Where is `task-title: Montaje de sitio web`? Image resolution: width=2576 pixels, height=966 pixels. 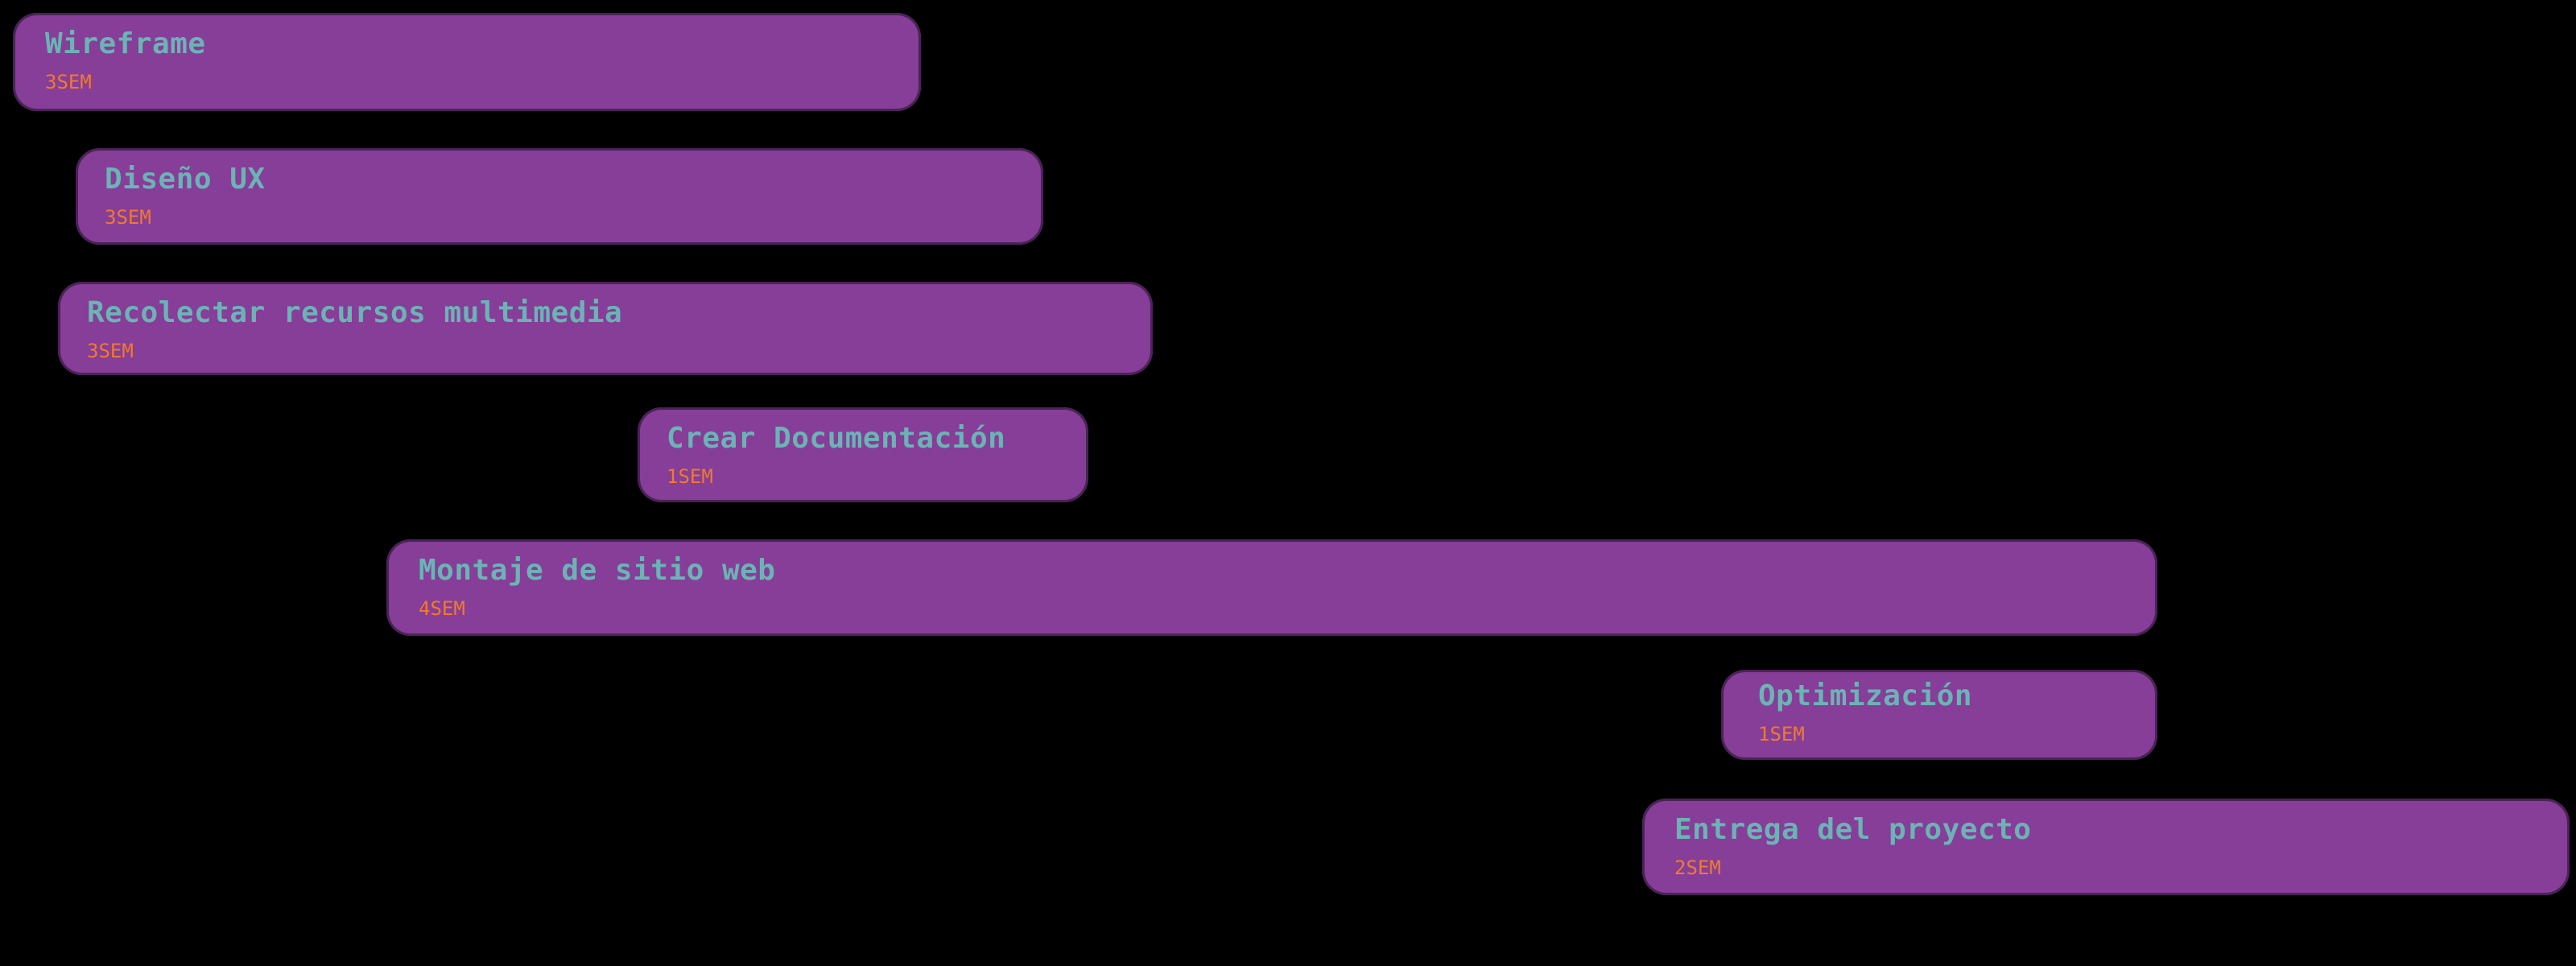
task-title: Montaje de sitio web is located at coordinates (597, 570).